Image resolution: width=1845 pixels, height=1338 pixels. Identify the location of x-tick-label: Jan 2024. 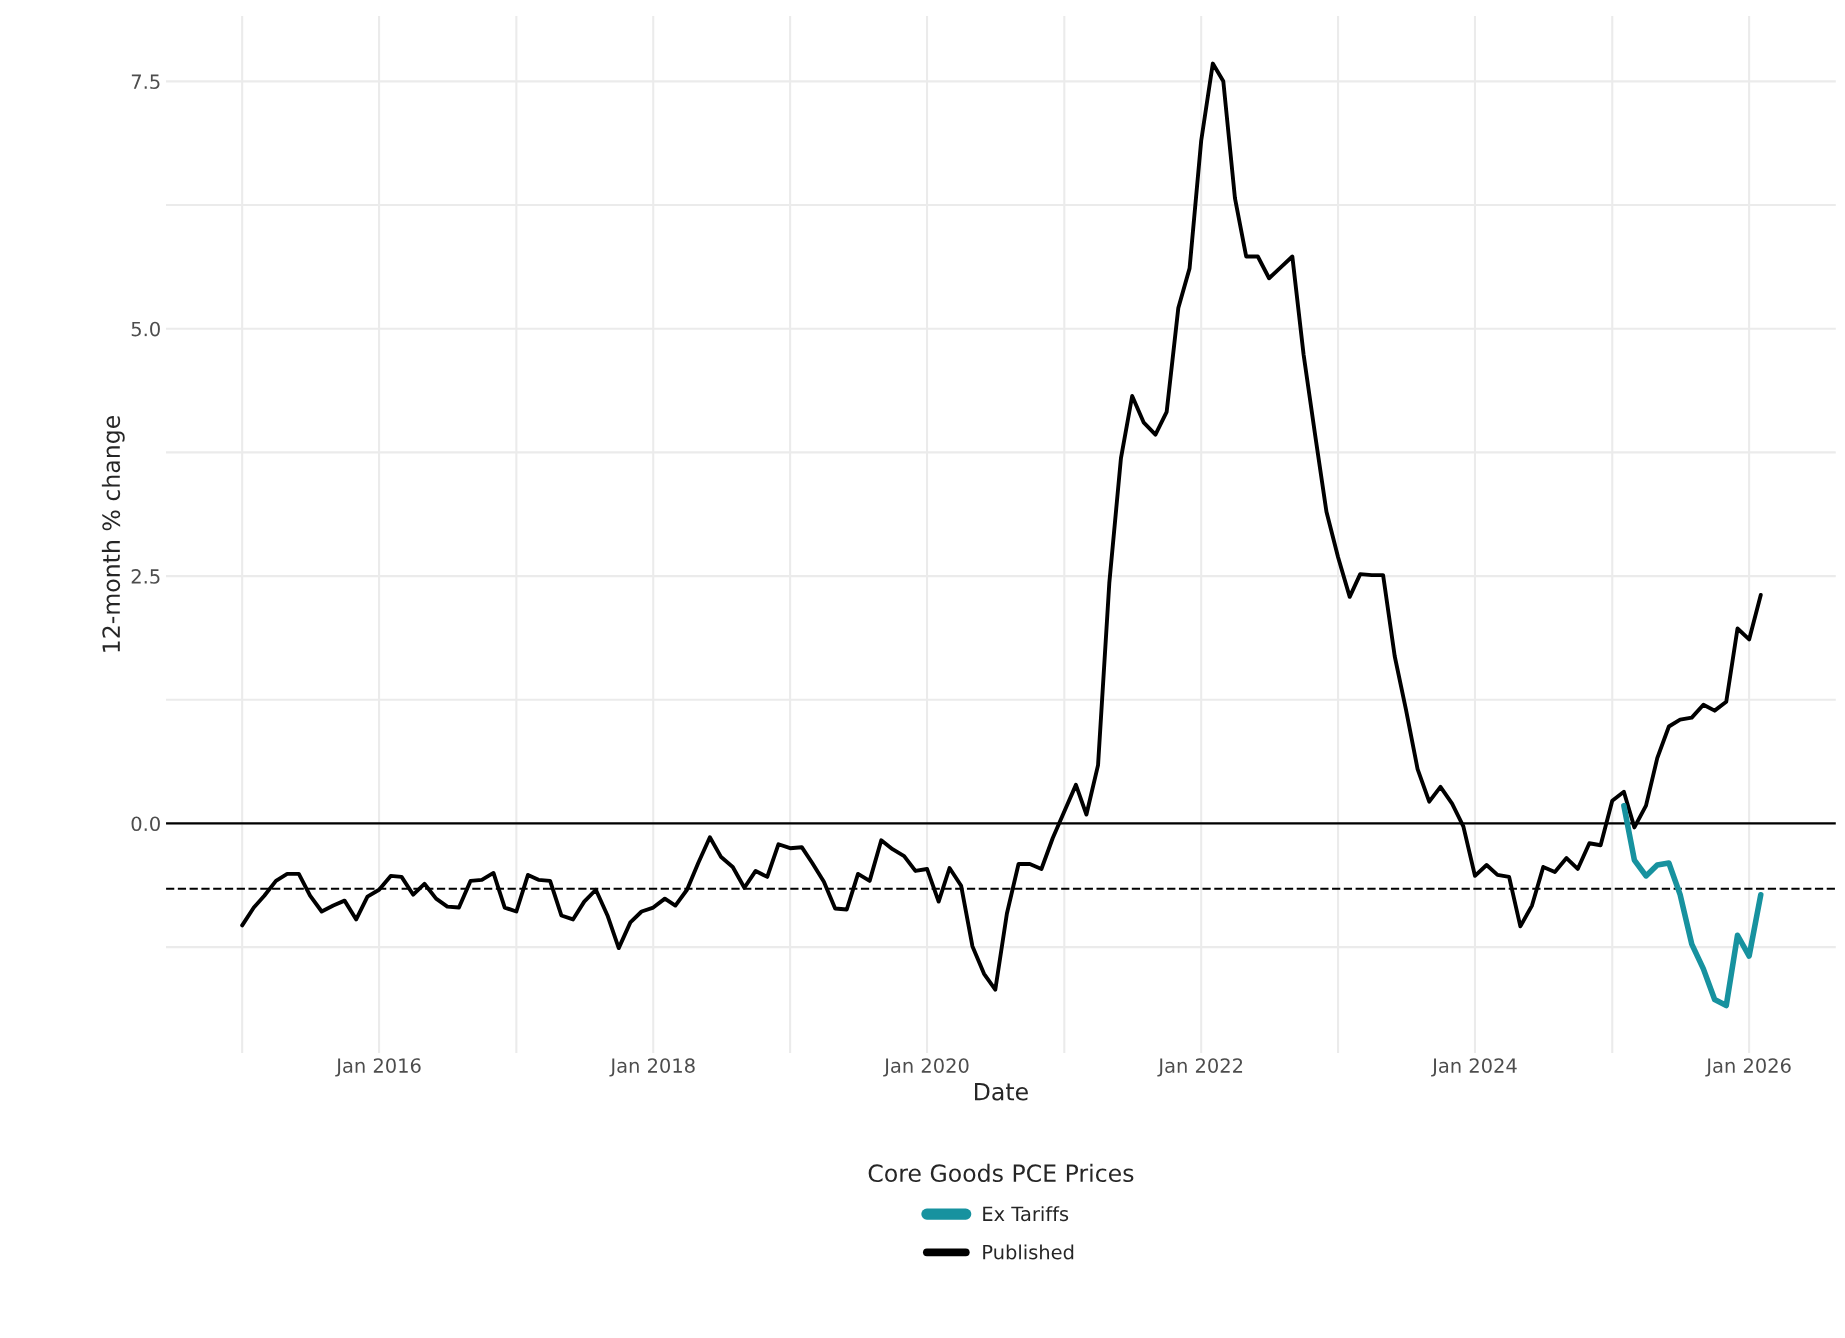
(1474, 1067).